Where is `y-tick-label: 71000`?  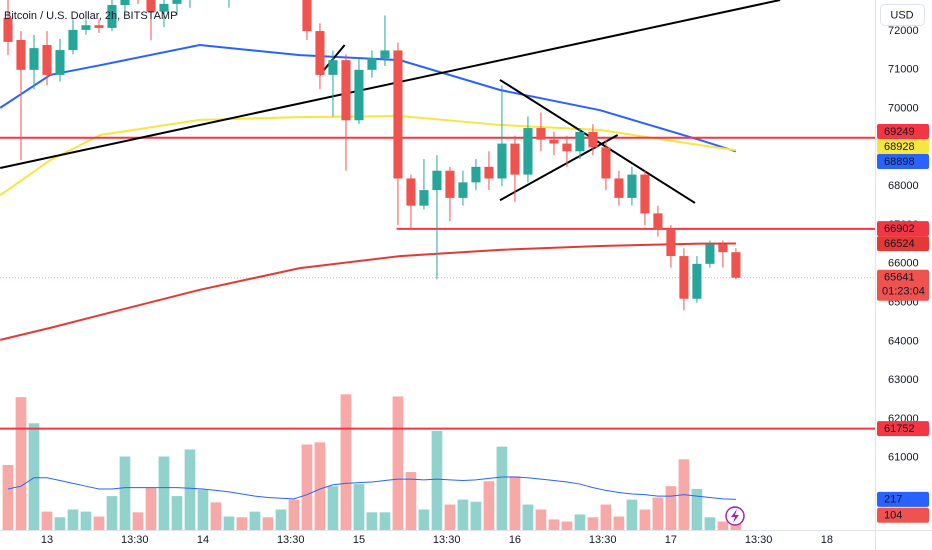
y-tick-label: 71000 is located at coordinates (903, 70).